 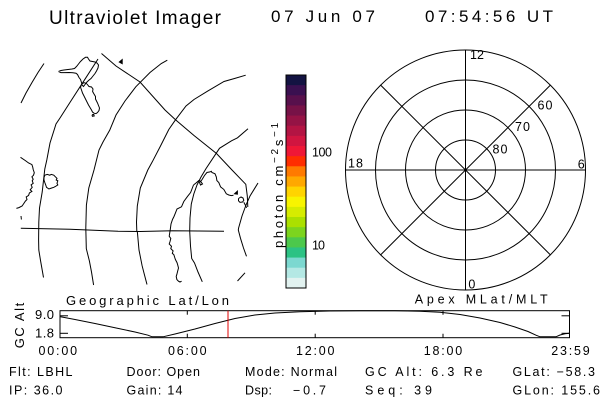 What do you see at coordinates (135, 18) in the screenshot?
I see `svg-text: Ultraviolet Imager` at bounding box center [135, 18].